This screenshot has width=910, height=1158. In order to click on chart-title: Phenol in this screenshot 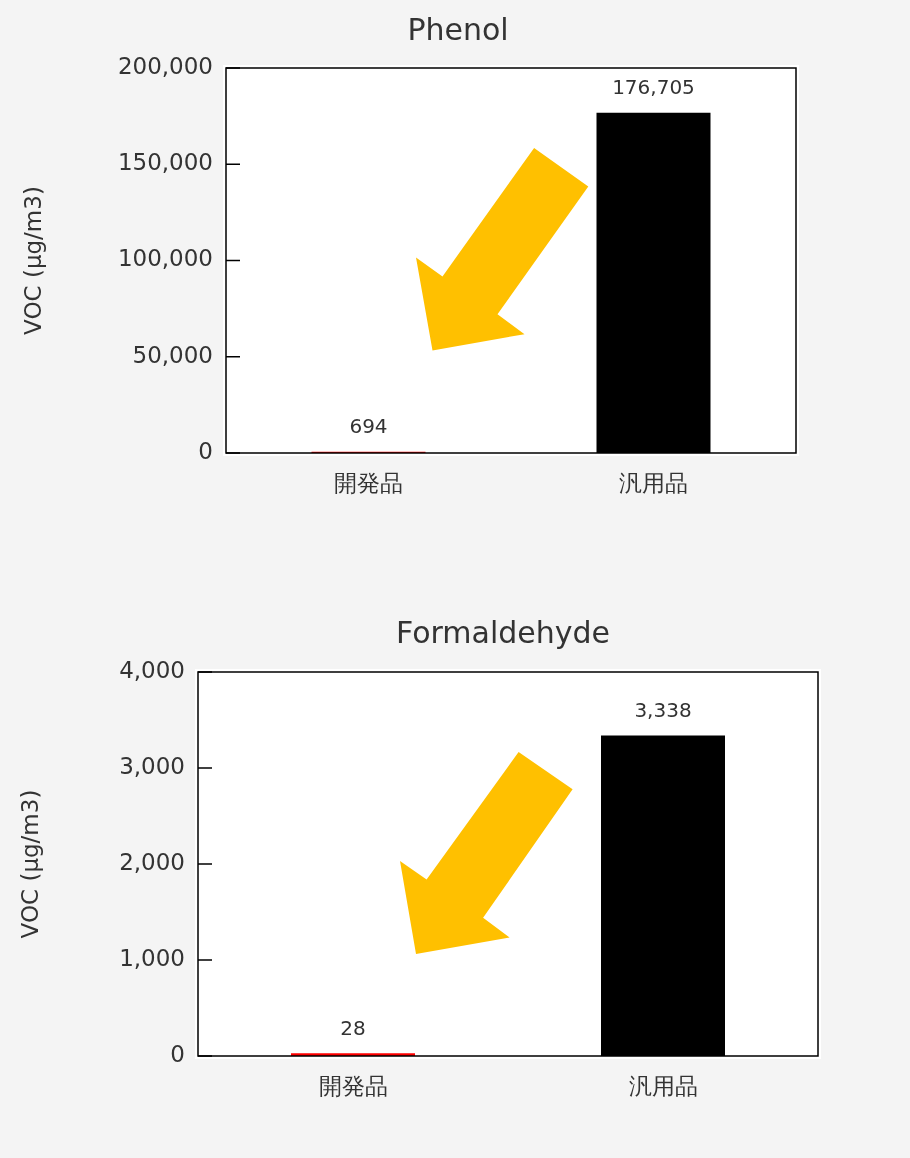, I will do `click(458, 29)`.